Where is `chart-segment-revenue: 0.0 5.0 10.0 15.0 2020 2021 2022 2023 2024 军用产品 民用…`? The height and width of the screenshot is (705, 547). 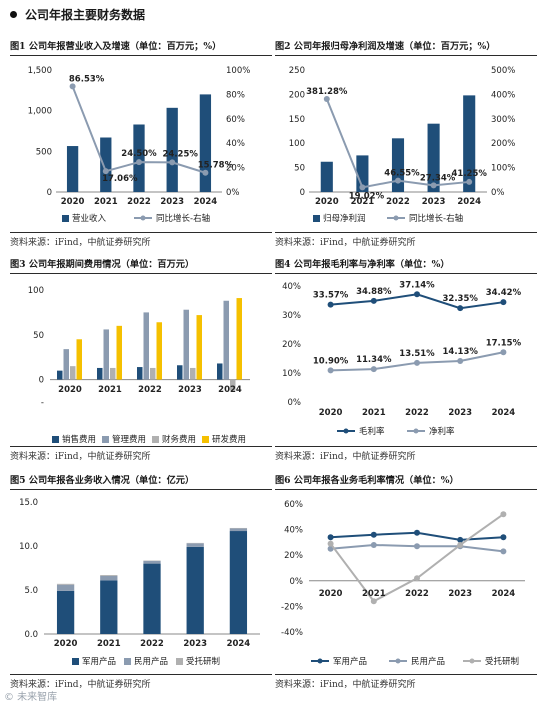
chart-segment-revenue: 0.0 5.0 10.0 15.0 2020 2021 2022 2023 2024 军用产品 民用… is located at coordinates (139, 582).